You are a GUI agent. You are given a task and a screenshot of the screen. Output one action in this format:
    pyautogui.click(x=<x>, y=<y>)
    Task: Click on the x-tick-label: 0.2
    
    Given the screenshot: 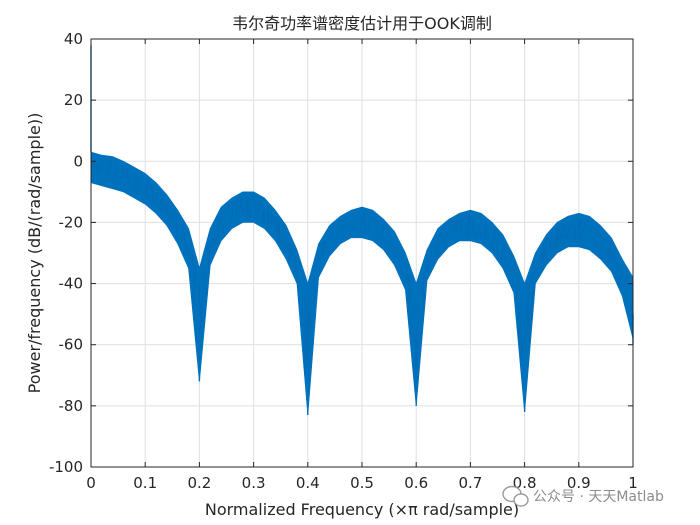 What is the action you would take?
    pyautogui.click(x=199, y=483)
    